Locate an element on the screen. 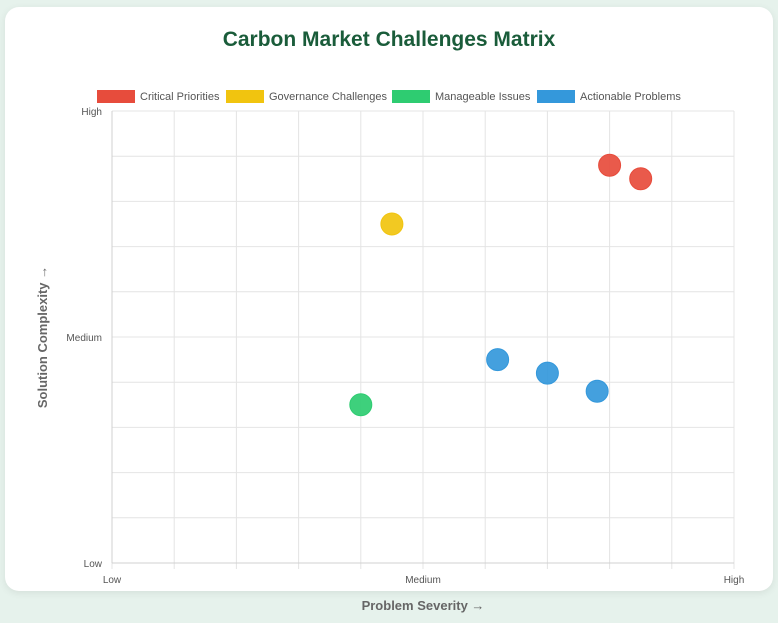 Image resolution: width=778 pixels, height=623 pixels. y-tick-label: High is located at coordinates (91, 112).